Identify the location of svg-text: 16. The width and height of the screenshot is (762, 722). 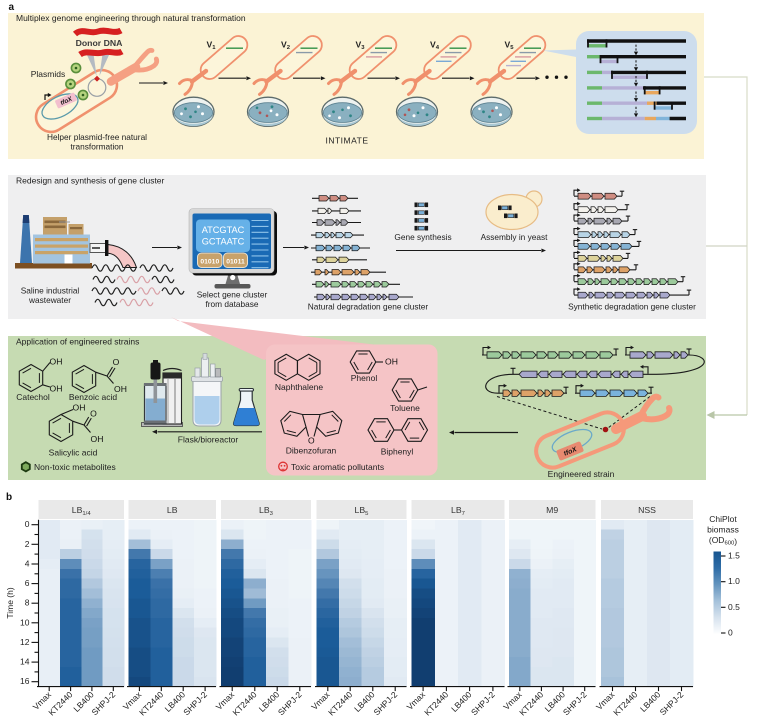
(25, 681).